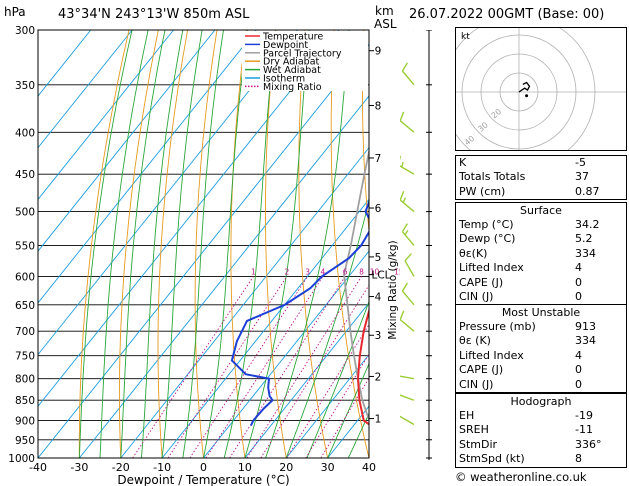 The width and height of the screenshot is (629, 486). Describe the element at coordinates (541, 341) in the screenshot. I see `most-unstable-row: θε (K) 334` at that location.